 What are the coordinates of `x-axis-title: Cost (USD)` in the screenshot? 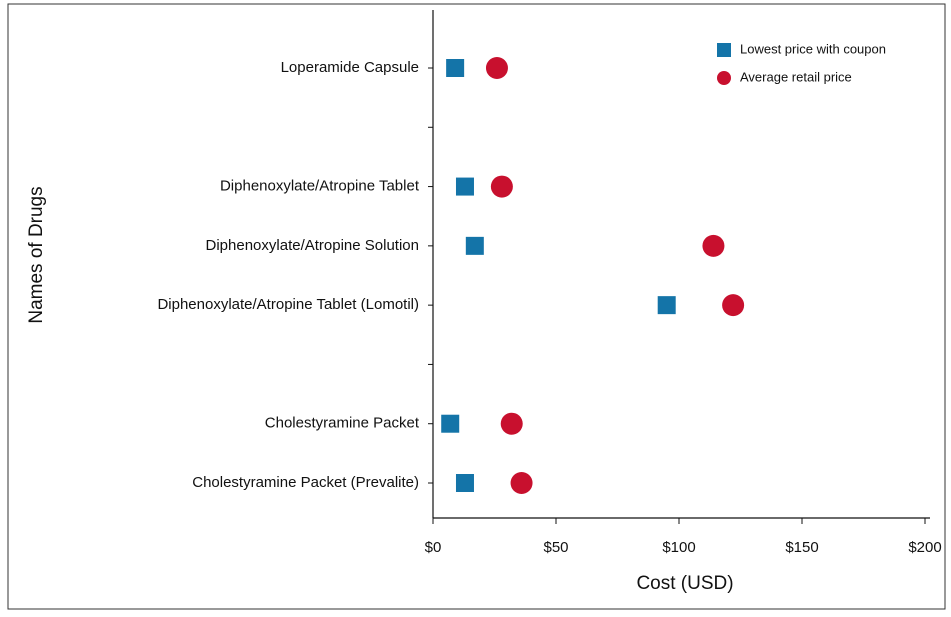 It's located at (684, 583).